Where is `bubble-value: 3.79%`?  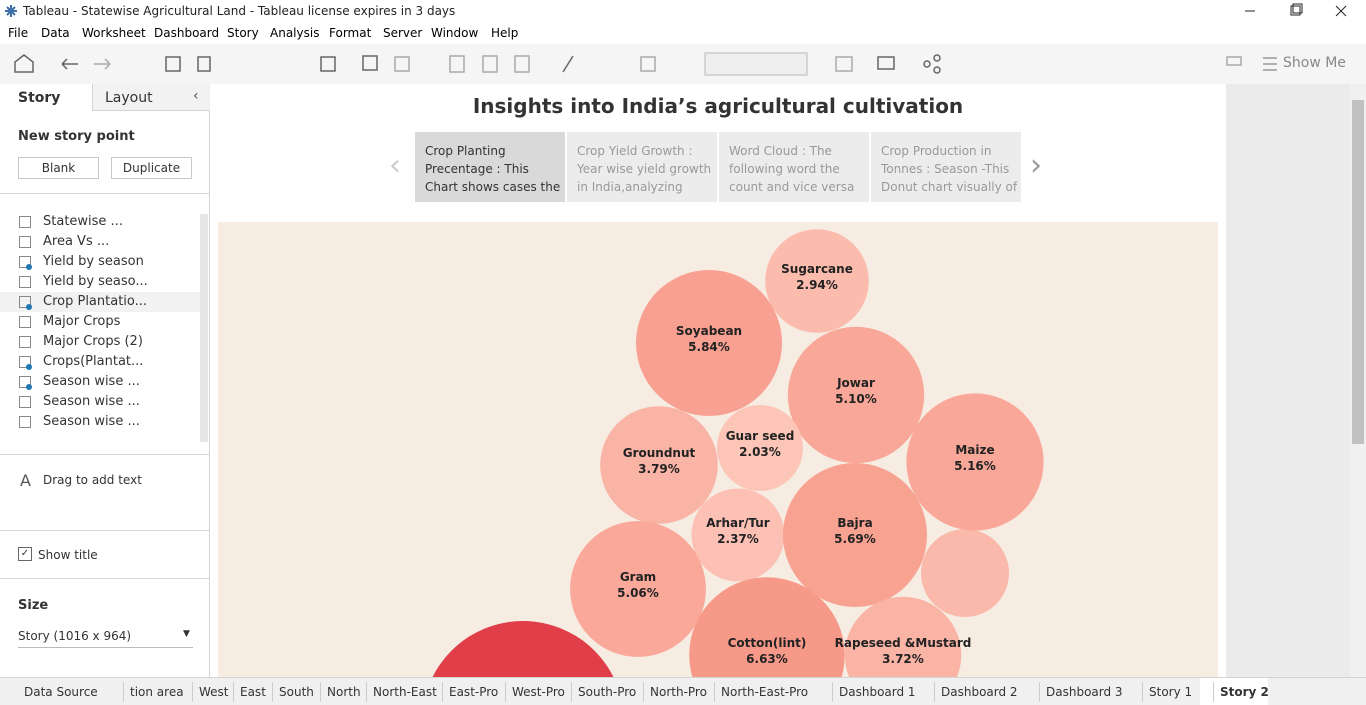
bubble-value: 3.79% is located at coordinates (659, 469).